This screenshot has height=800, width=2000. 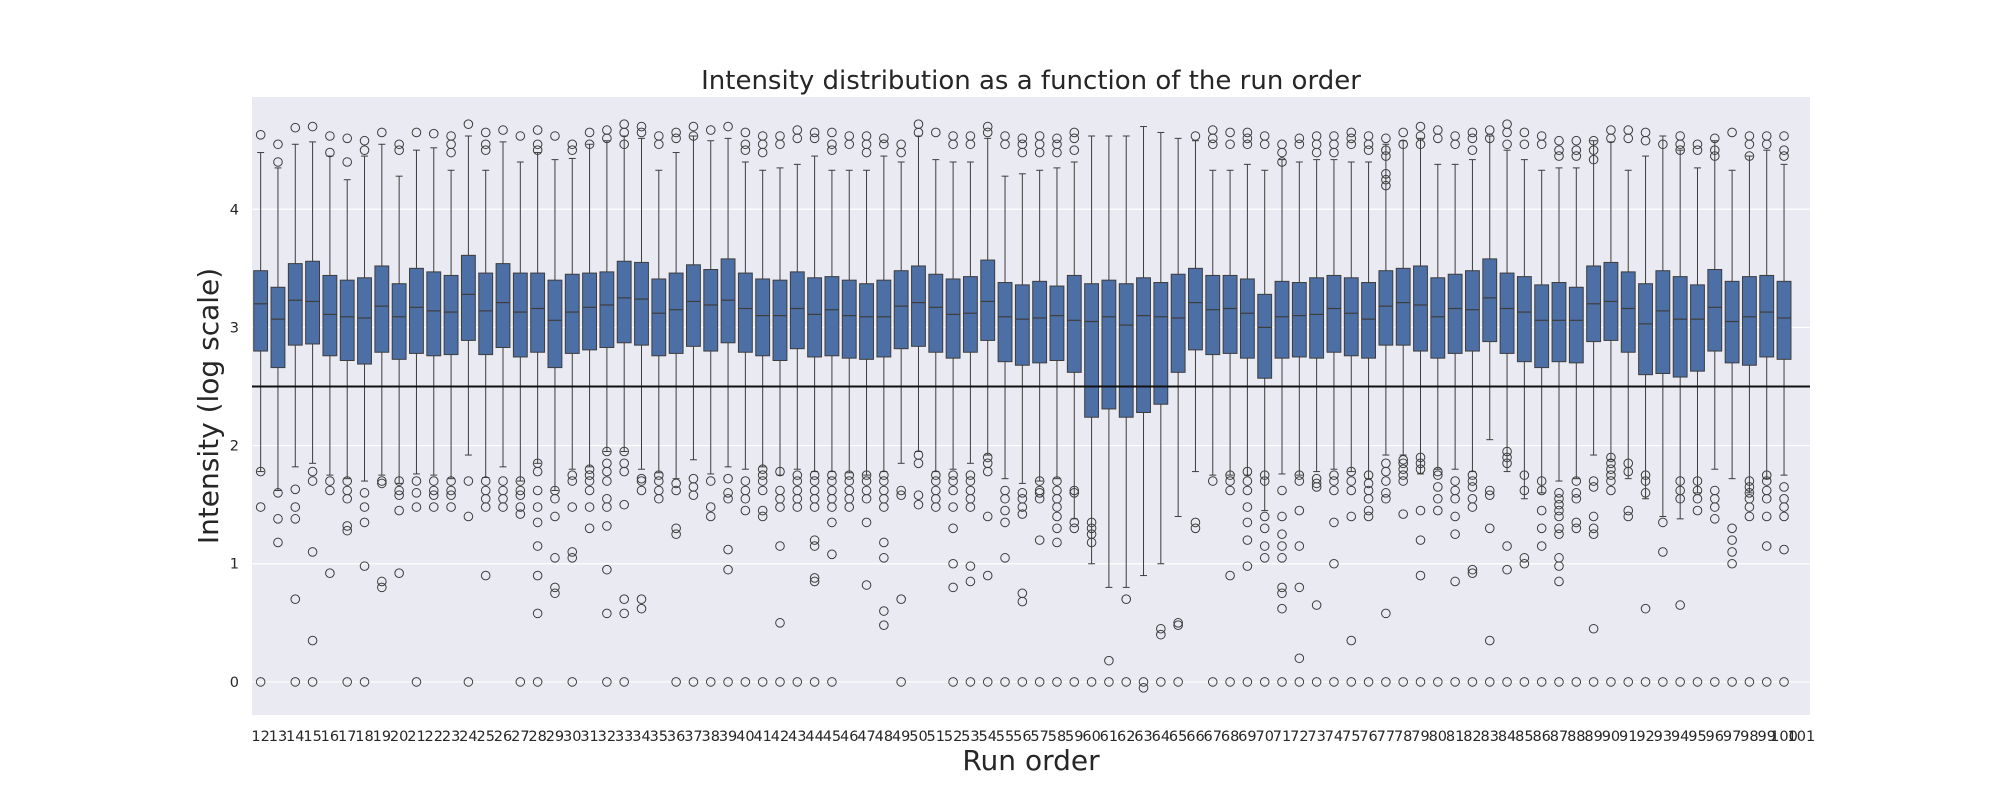 I want to click on x-tick-label: 54, so click(x=987, y=737).